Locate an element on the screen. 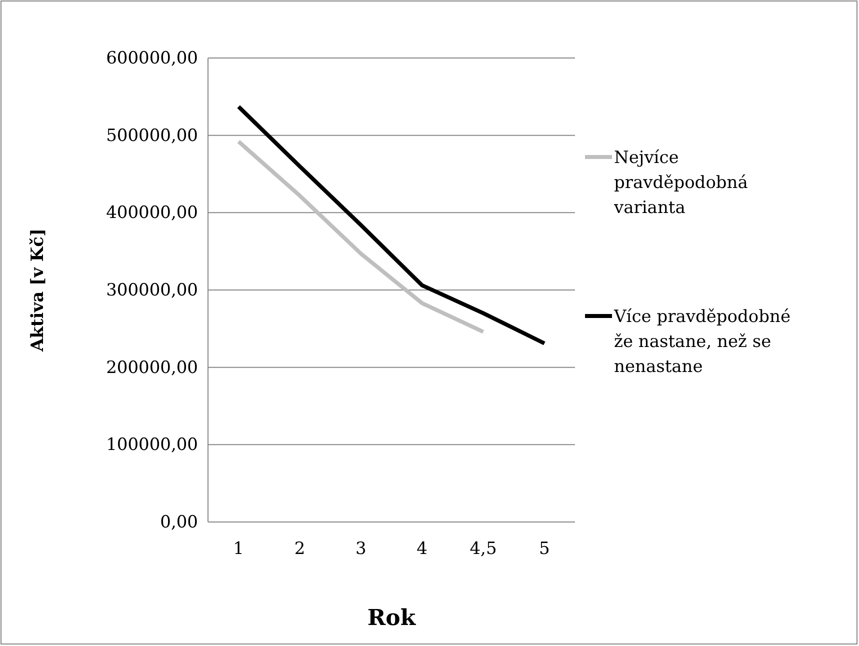 Image resolution: width=859 pixels, height=646 pixels. x-axis-title: Rok is located at coordinates (391, 618).